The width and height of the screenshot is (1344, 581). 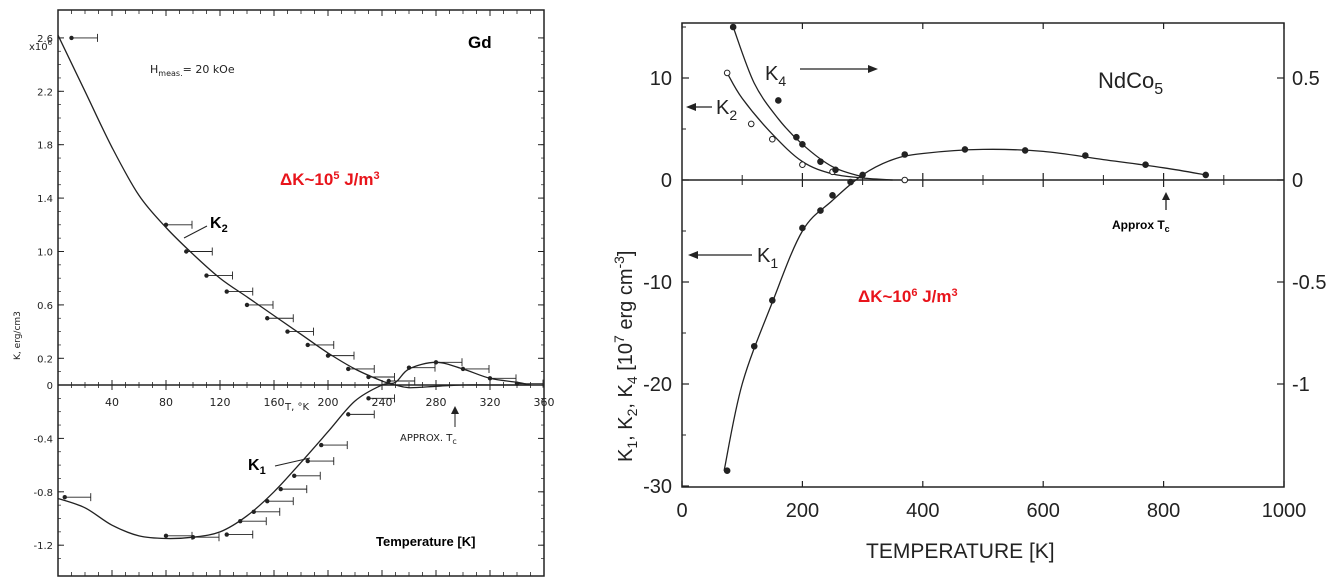 What do you see at coordinates (1306, 79) in the screenshot?
I see `ndco5-y2-tick-label: 0.5` at bounding box center [1306, 79].